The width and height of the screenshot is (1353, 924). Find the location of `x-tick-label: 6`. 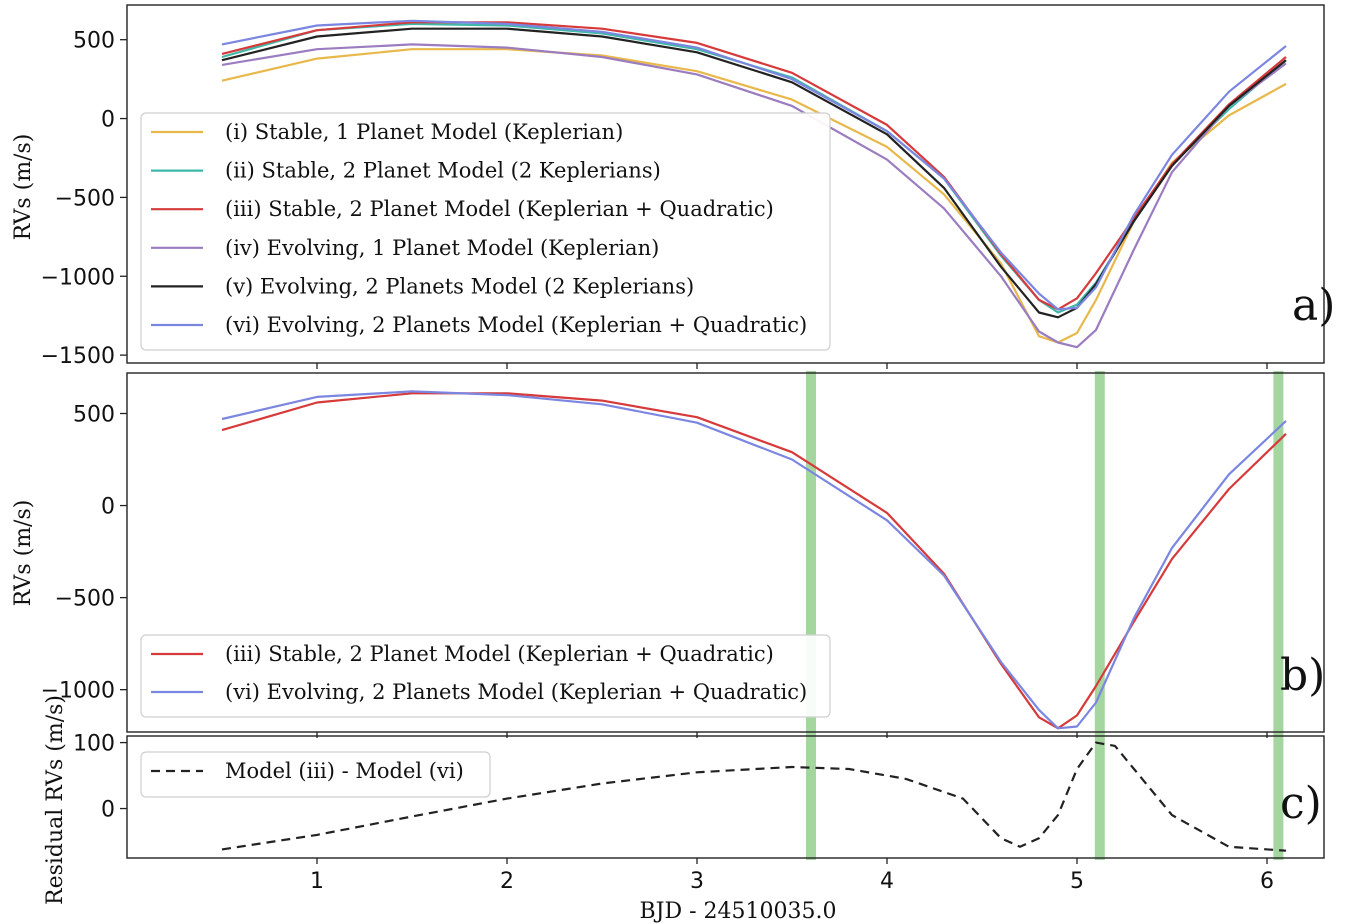

x-tick-label: 6 is located at coordinates (1267, 881).